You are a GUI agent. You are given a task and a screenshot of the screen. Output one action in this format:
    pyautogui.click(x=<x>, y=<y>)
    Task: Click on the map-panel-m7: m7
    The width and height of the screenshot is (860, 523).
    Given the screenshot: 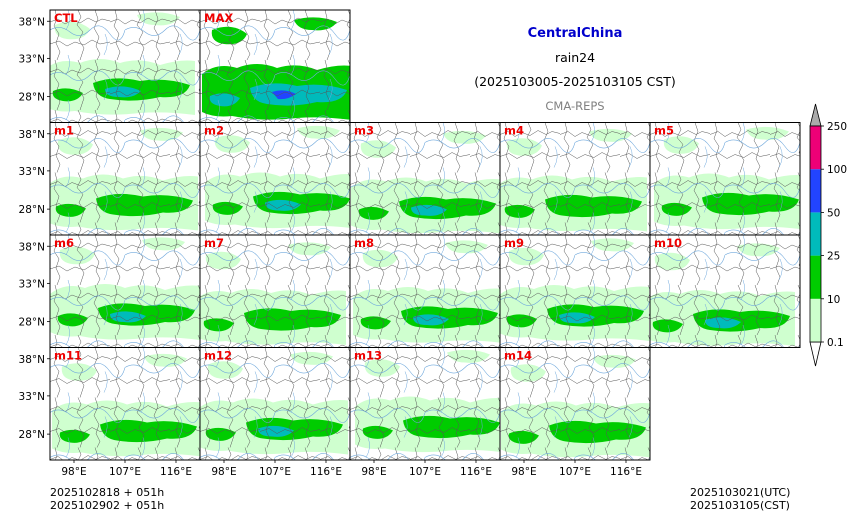 What is the action you would take?
    pyautogui.click(x=275, y=291)
    